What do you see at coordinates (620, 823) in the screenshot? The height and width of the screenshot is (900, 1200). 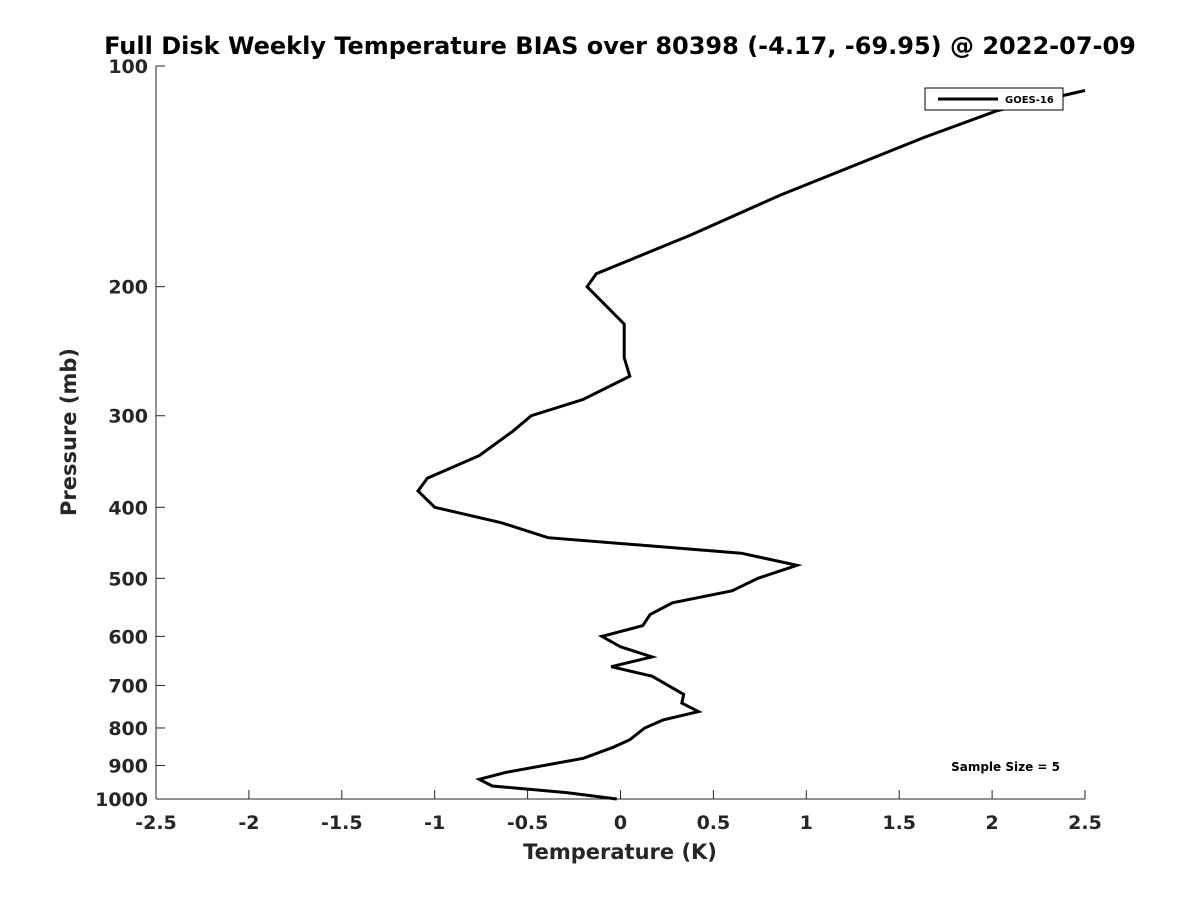 I see `x-tick-label: 0` at bounding box center [620, 823].